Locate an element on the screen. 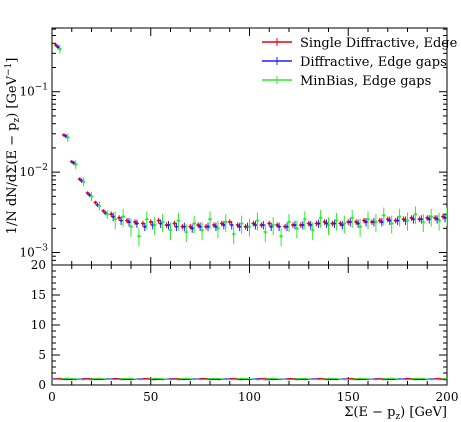  y-tick-label: 10⁻¹ is located at coordinates (33, 91).